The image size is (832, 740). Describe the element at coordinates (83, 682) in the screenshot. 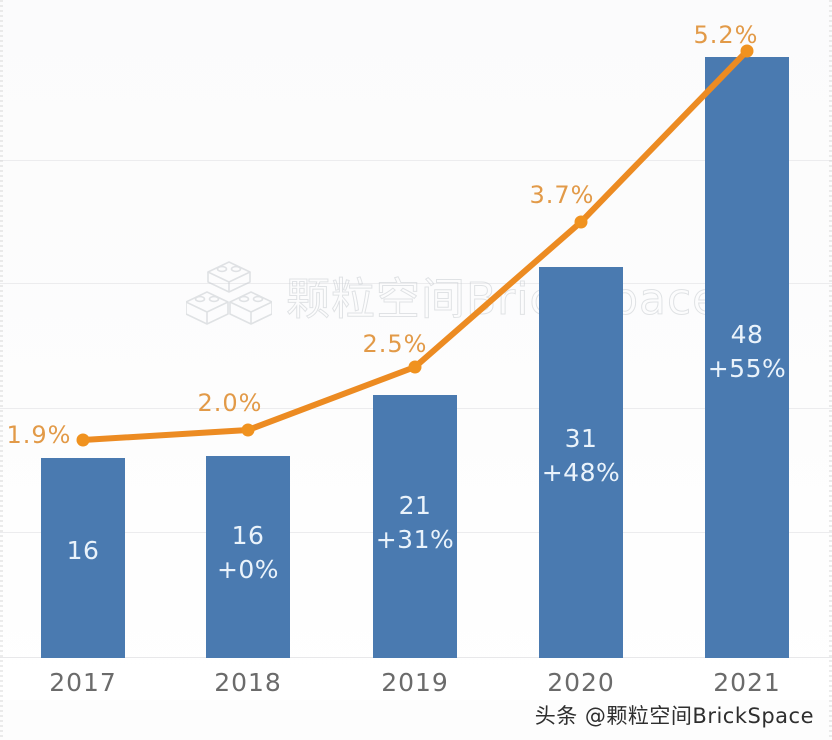

I see `xaxis-label-2017: 2017` at that location.